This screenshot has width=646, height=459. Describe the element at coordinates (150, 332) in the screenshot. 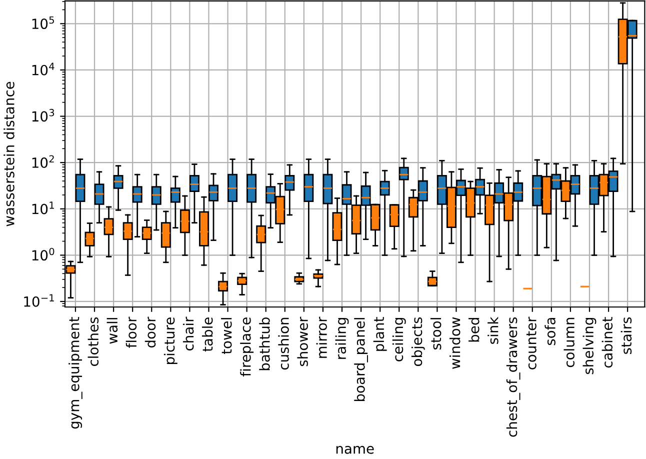

I see `x-tick-label: door` at that location.